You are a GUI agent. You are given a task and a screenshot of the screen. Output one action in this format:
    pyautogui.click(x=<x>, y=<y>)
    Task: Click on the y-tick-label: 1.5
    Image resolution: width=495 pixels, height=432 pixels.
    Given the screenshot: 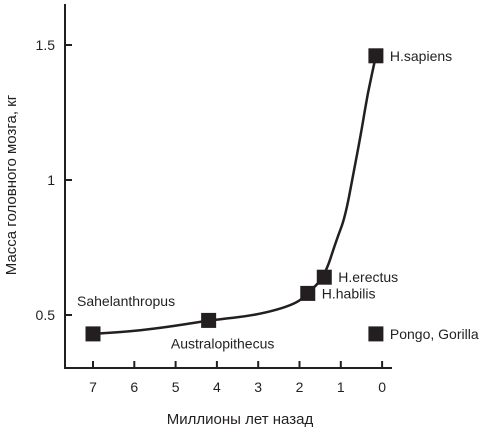 What is the action you would take?
    pyautogui.click(x=46, y=45)
    